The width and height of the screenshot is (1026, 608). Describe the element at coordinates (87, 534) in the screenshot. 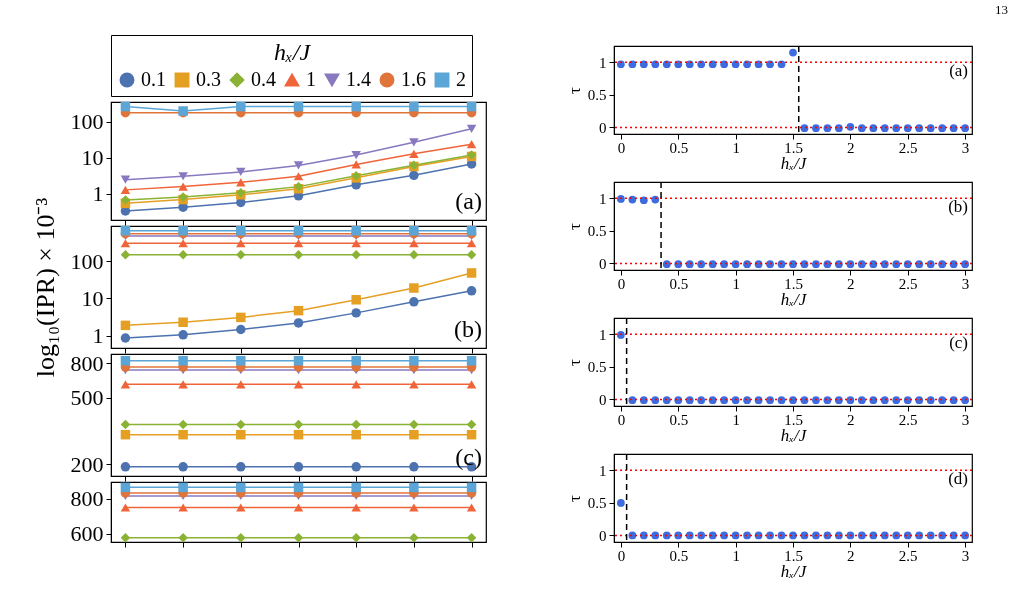

I see `y-tick-label: 600` at that location.